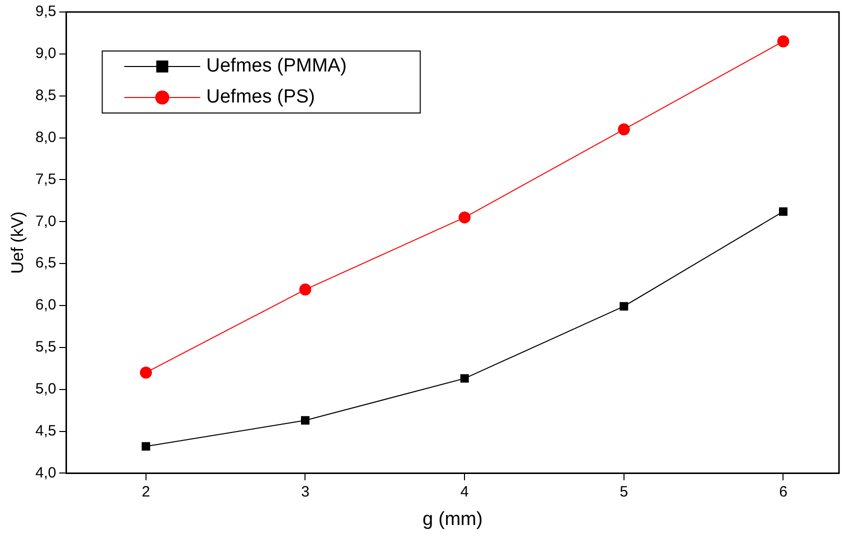 Image resolution: width=852 pixels, height=537 pixels. What do you see at coordinates (45, 95) in the screenshot?
I see `y-tick-label: 8,5` at bounding box center [45, 95].